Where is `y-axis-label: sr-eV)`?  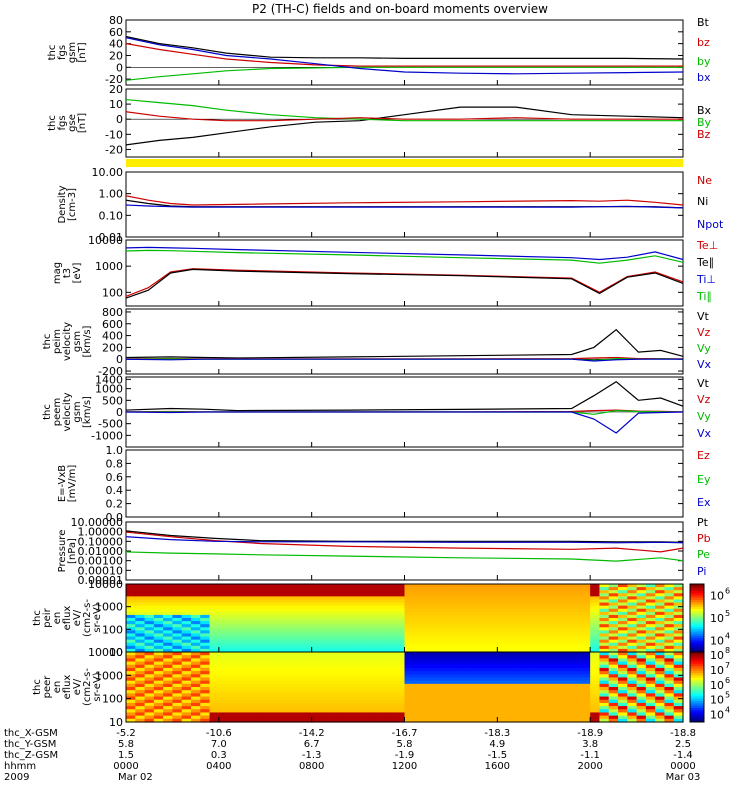
y-axis-label: sr-eV) is located at coordinates (97, 686).